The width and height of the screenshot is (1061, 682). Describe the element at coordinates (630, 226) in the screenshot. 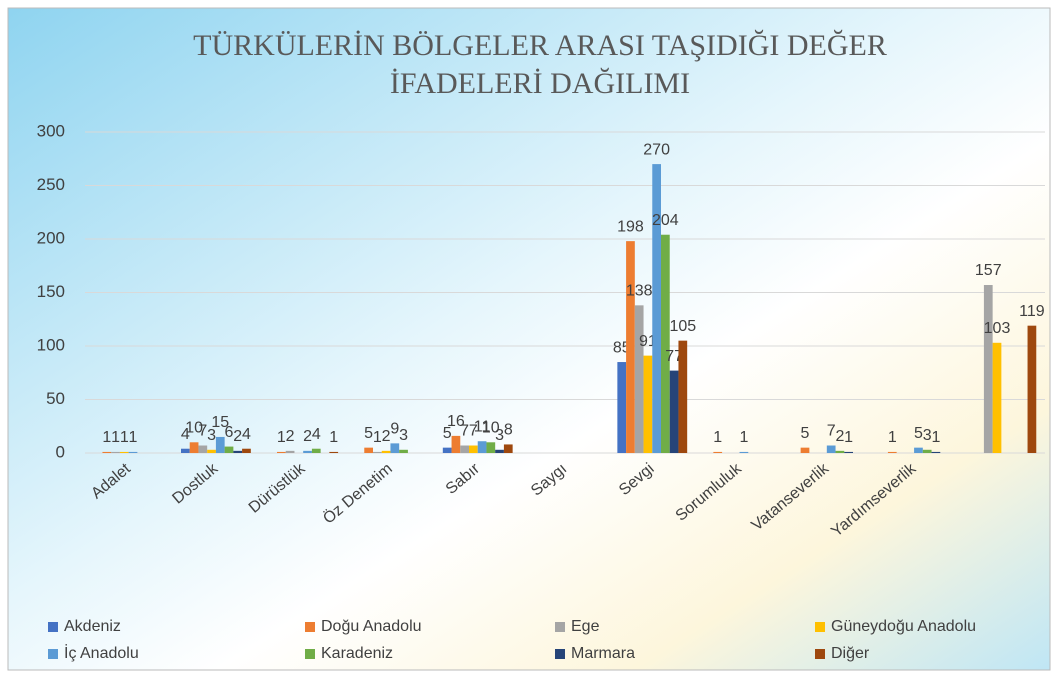

I see `data-label: 198` at that location.